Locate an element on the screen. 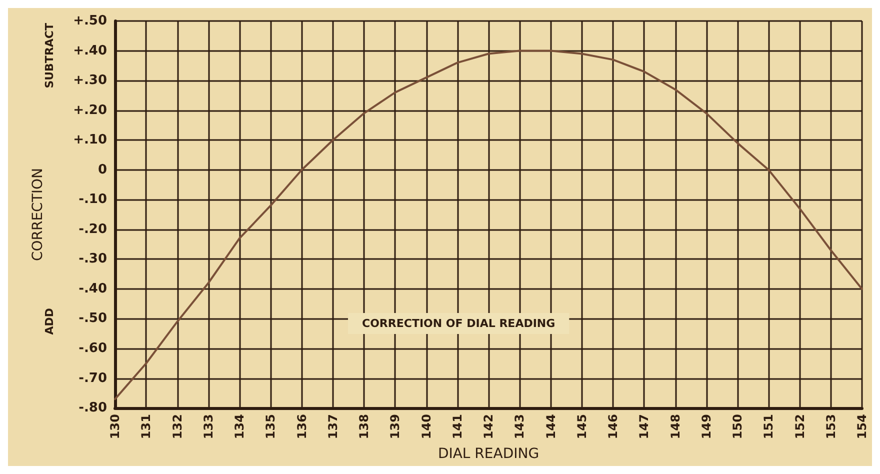  y-tick-label: -.60 is located at coordinates (92, 348).